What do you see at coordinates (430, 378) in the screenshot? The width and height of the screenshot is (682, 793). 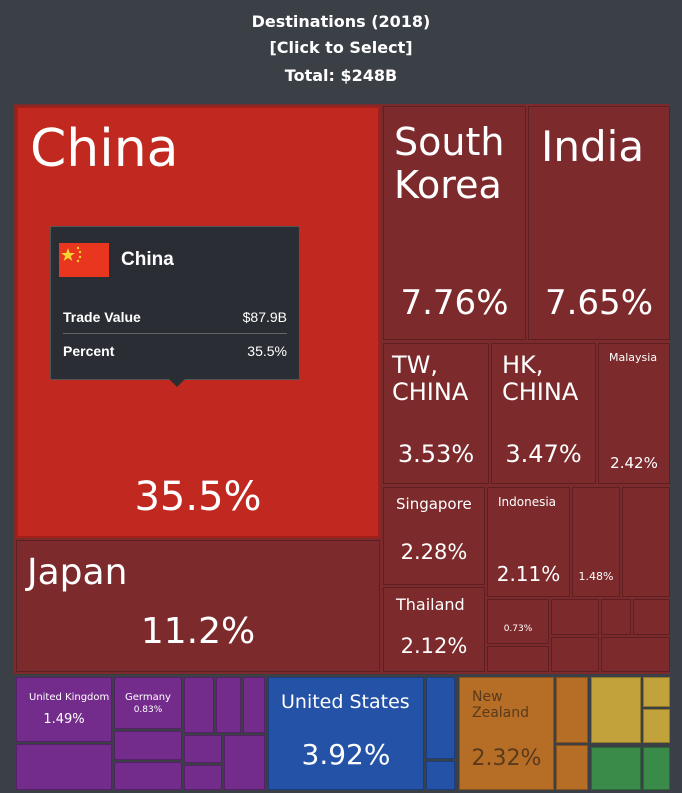 I see `cell-label: TW, CHINA` at bounding box center [430, 378].